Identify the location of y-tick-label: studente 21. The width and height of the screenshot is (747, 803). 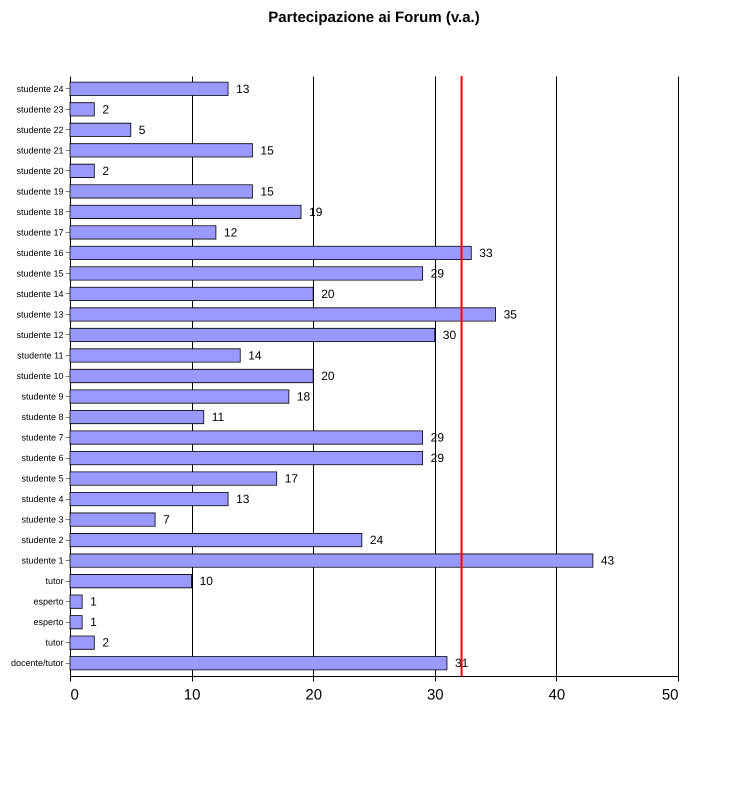
(40, 150).